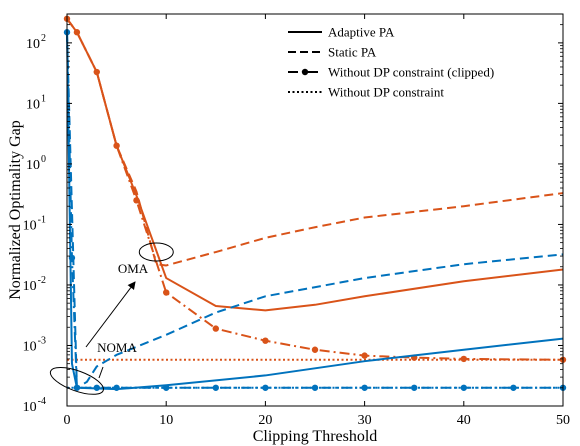 Image resolution: width=580 pixels, height=446 pixels. Describe the element at coordinates (101, 372) in the screenshot. I see `annotation-noma-leader` at that location.